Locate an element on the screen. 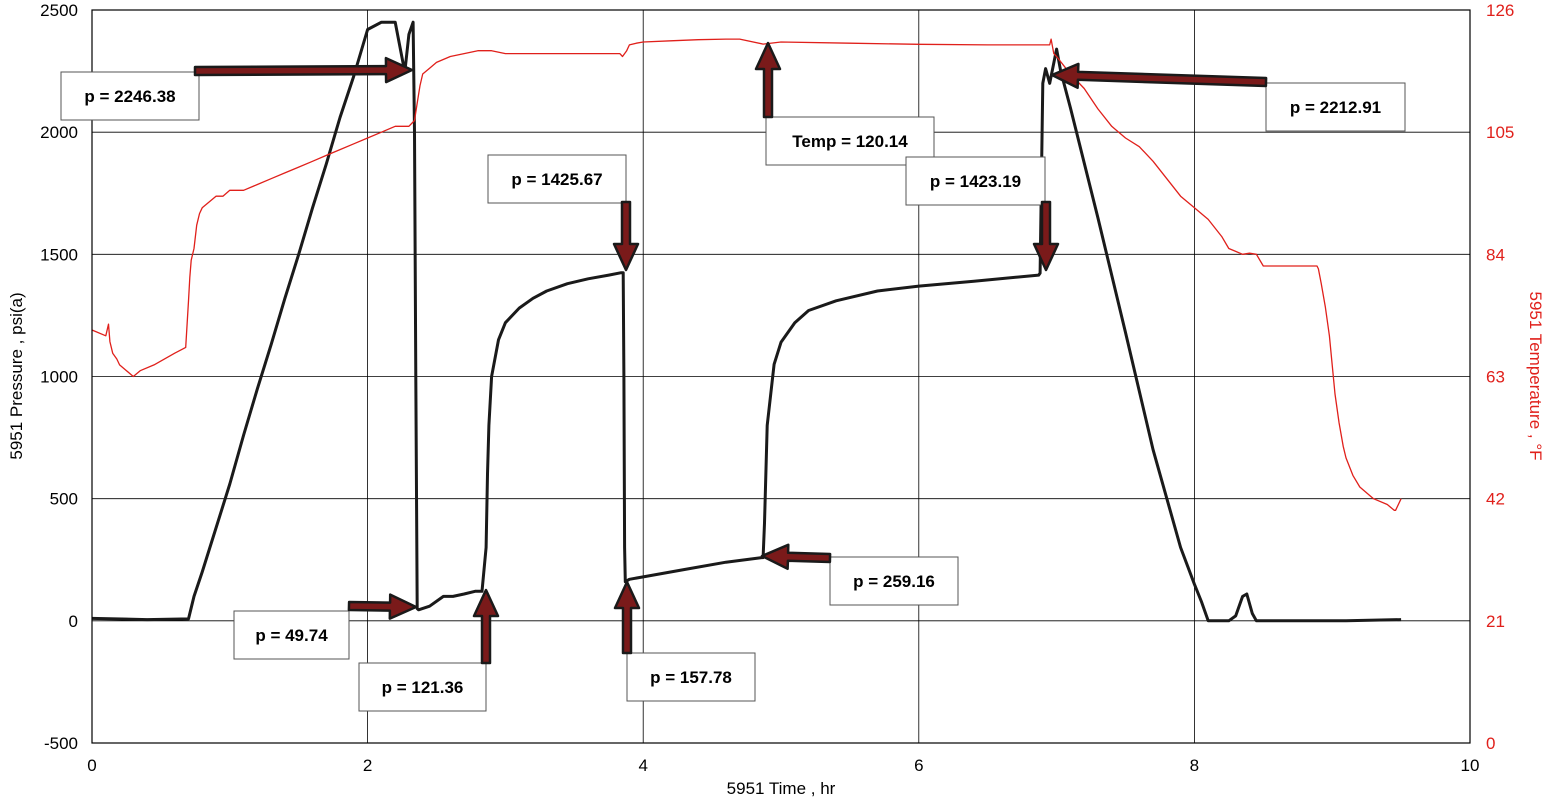 This screenshot has width=1544, height=800. right-y-tick-label: 42 is located at coordinates (1495, 499).